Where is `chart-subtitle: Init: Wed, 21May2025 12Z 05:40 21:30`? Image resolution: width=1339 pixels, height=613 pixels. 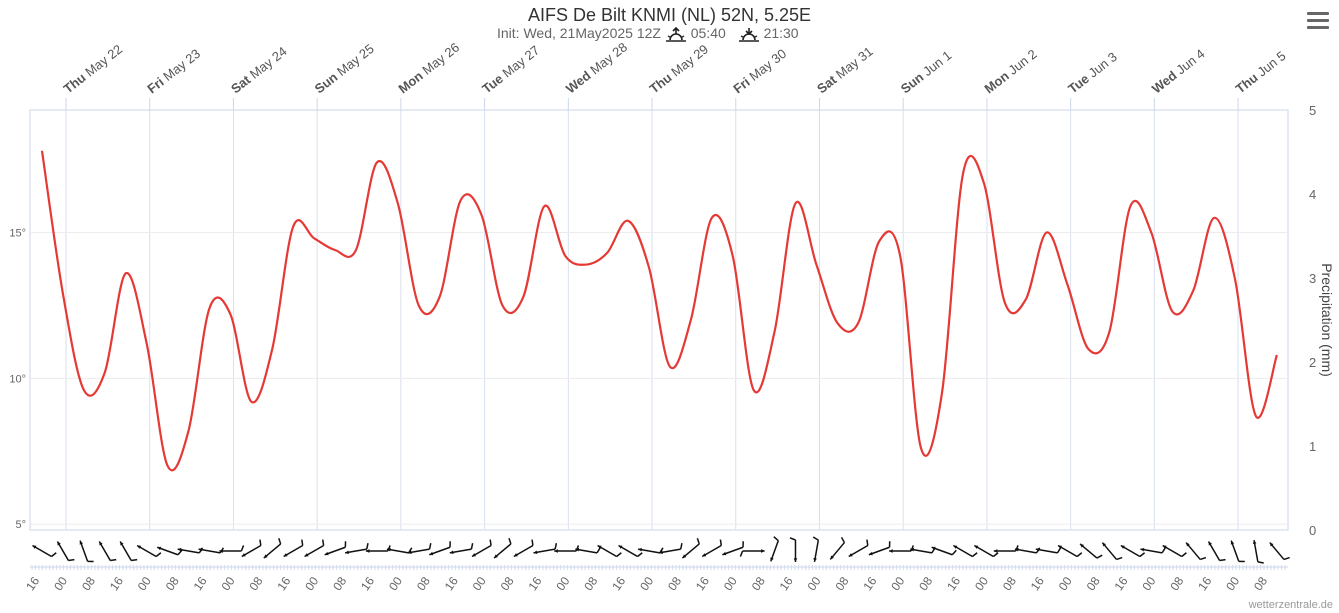 chart-subtitle: Init: Wed, 21May2025 12Z 05:40 21:30 is located at coordinates (648, 34).